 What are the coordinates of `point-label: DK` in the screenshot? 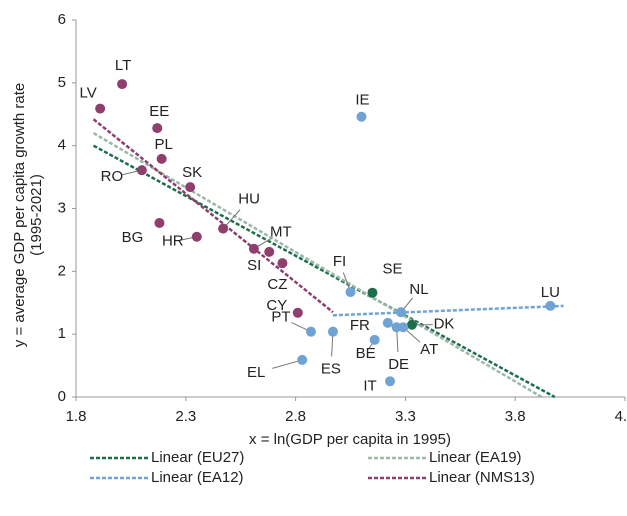 It's located at (444, 324).